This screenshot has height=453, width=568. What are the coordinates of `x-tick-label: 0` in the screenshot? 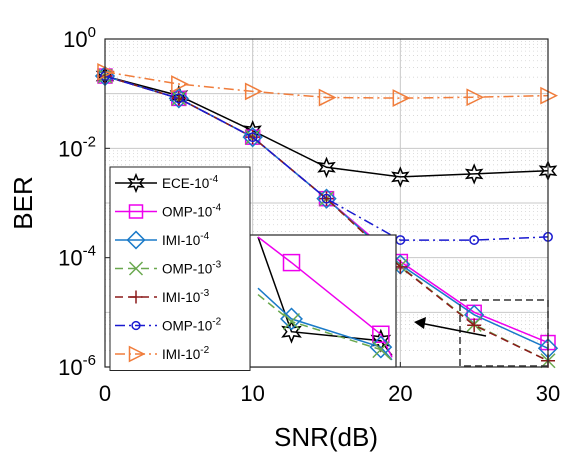 It's located at (105, 393).